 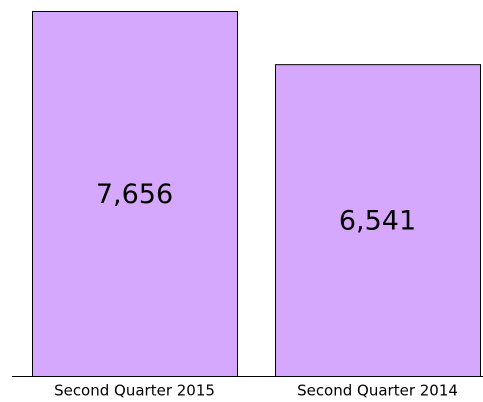 I want to click on x-tick-label: Second Quarter 2014, so click(x=377, y=391).